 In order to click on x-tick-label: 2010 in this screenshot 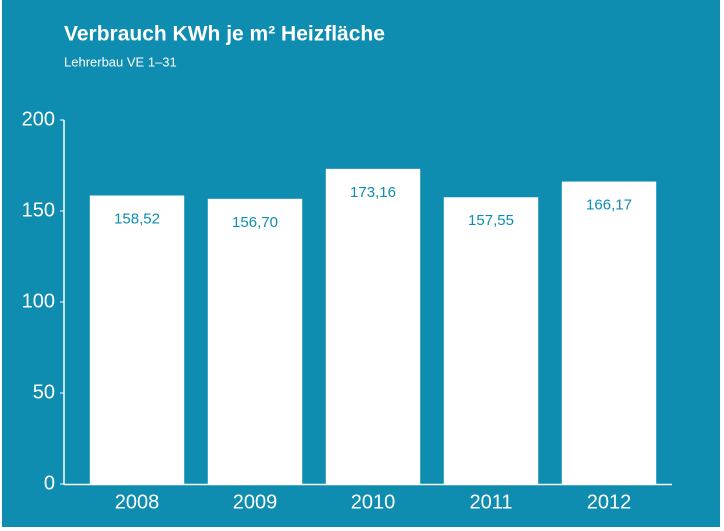, I will do `click(373, 502)`.